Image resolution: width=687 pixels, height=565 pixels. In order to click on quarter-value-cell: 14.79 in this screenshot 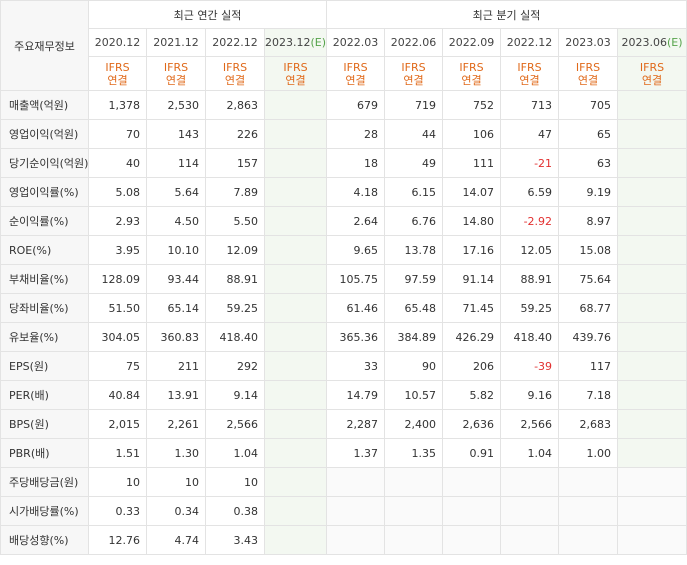, I will do `click(356, 395)`.